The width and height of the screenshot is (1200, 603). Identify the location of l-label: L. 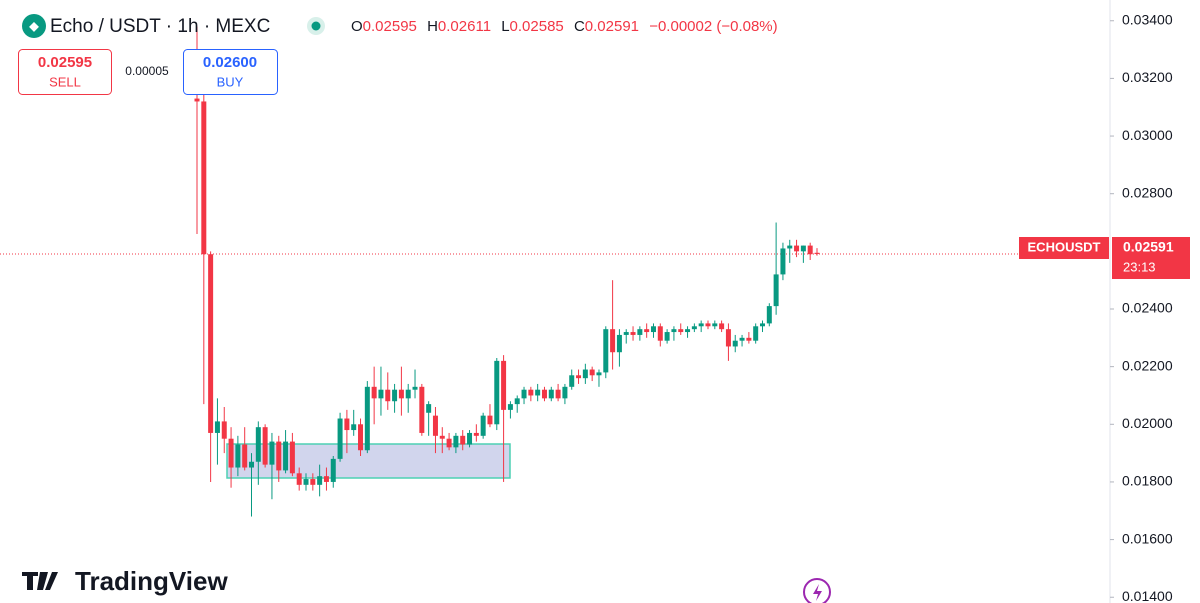
(505, 26).